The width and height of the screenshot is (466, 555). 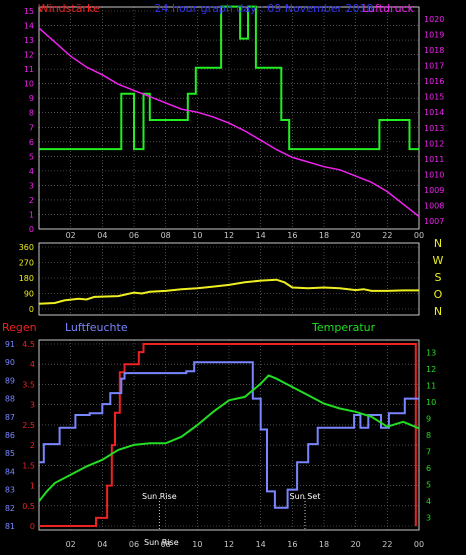 What do you see at coordinates (245, 544) in the screenshot?
I see `time-axis-labels: 02 04 06 08 10 12 14 16 18 20 22 00` at bounding box center [245, 544].